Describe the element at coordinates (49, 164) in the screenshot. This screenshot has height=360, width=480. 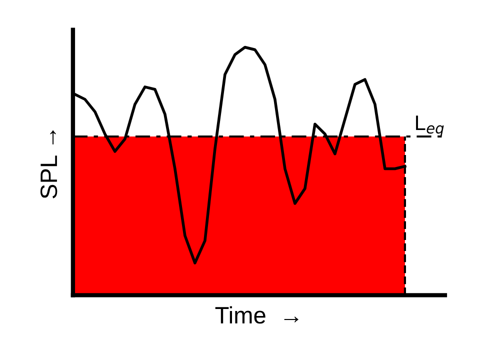
I see `y-axis-title: SPL →` at that location.